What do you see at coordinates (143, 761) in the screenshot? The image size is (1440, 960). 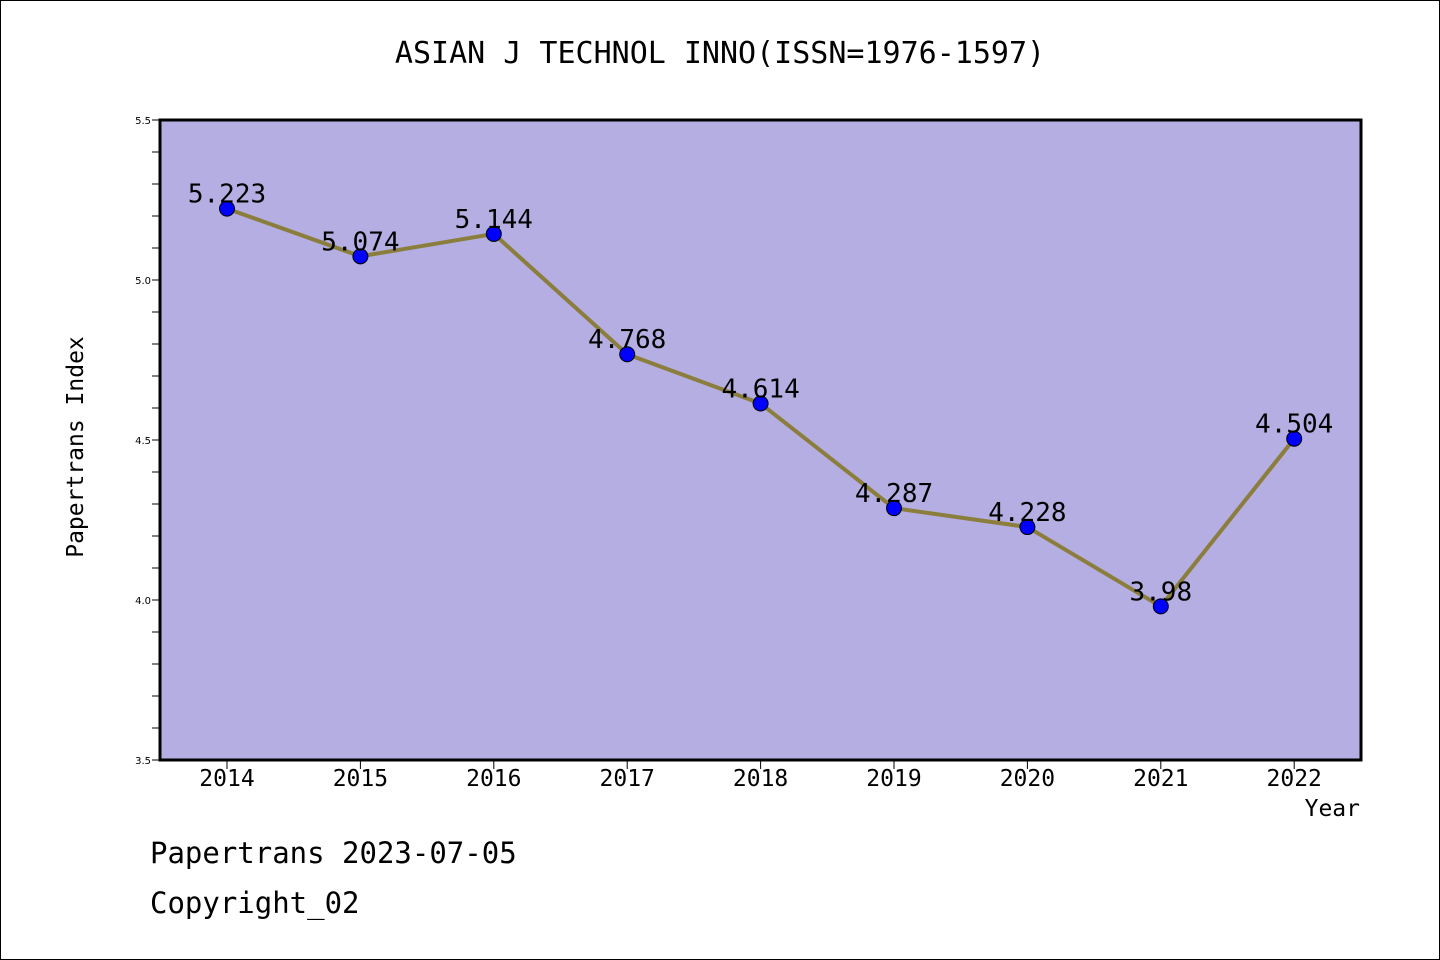 I see `y-tick-label: 3.5` at bounding box center [143, 761].